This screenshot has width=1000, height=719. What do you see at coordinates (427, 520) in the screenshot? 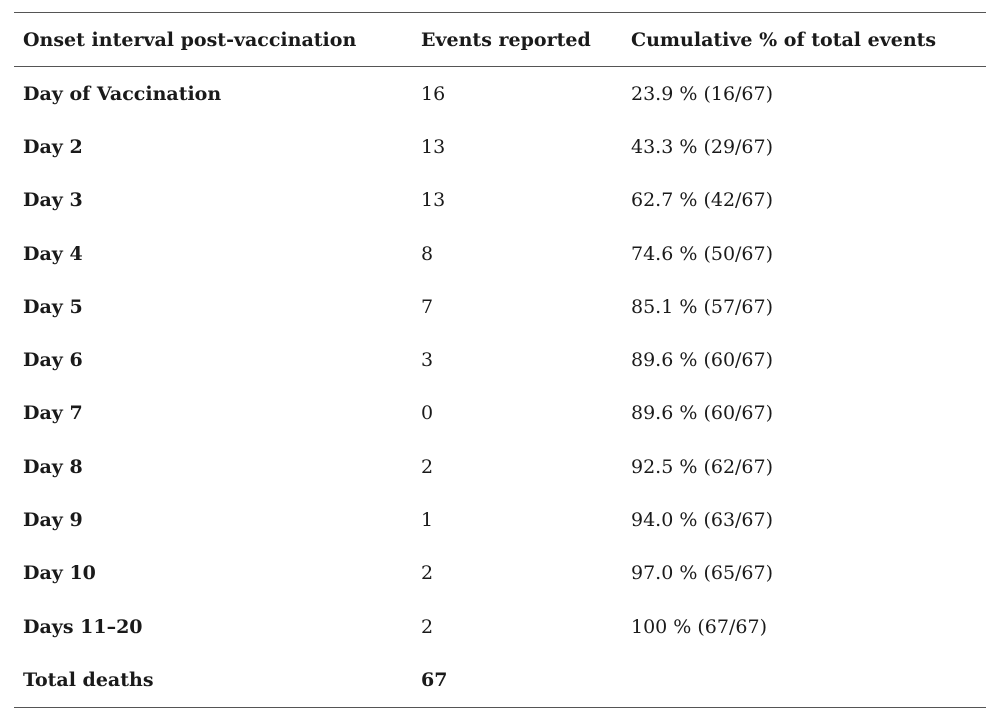
I see `row-events: 1` at bounding box center [427, 520].